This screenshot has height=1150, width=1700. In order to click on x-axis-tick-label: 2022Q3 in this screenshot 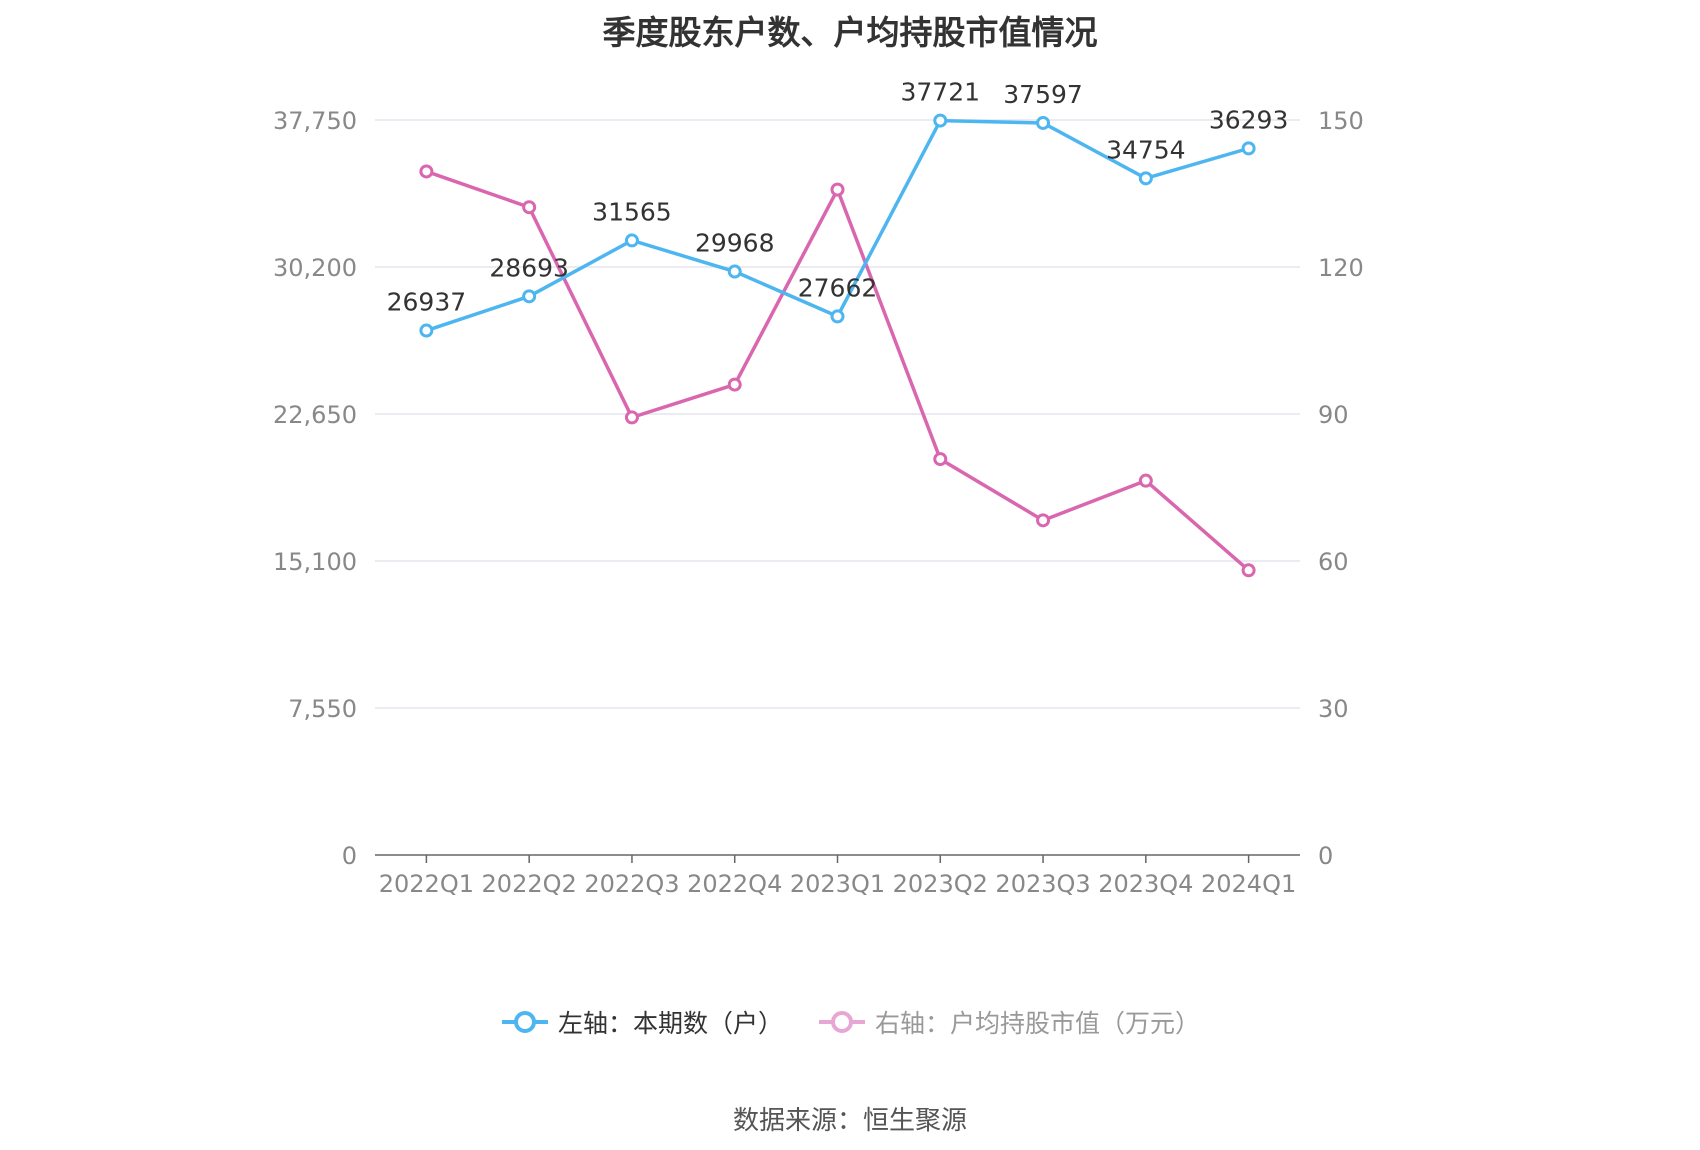, I will do `click(631, 884)`.